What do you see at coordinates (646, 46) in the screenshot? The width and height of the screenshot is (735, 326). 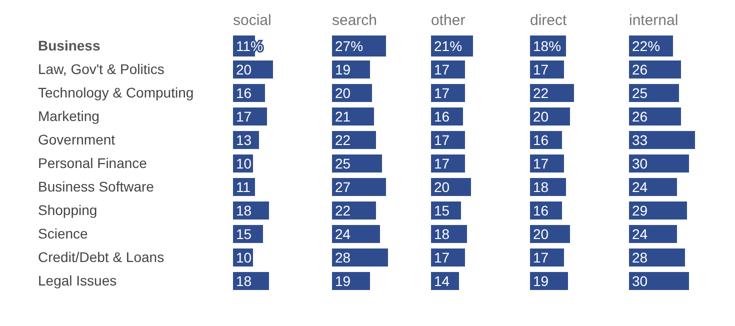 I see `data-label: 22%` at bounding box center [646, 46].